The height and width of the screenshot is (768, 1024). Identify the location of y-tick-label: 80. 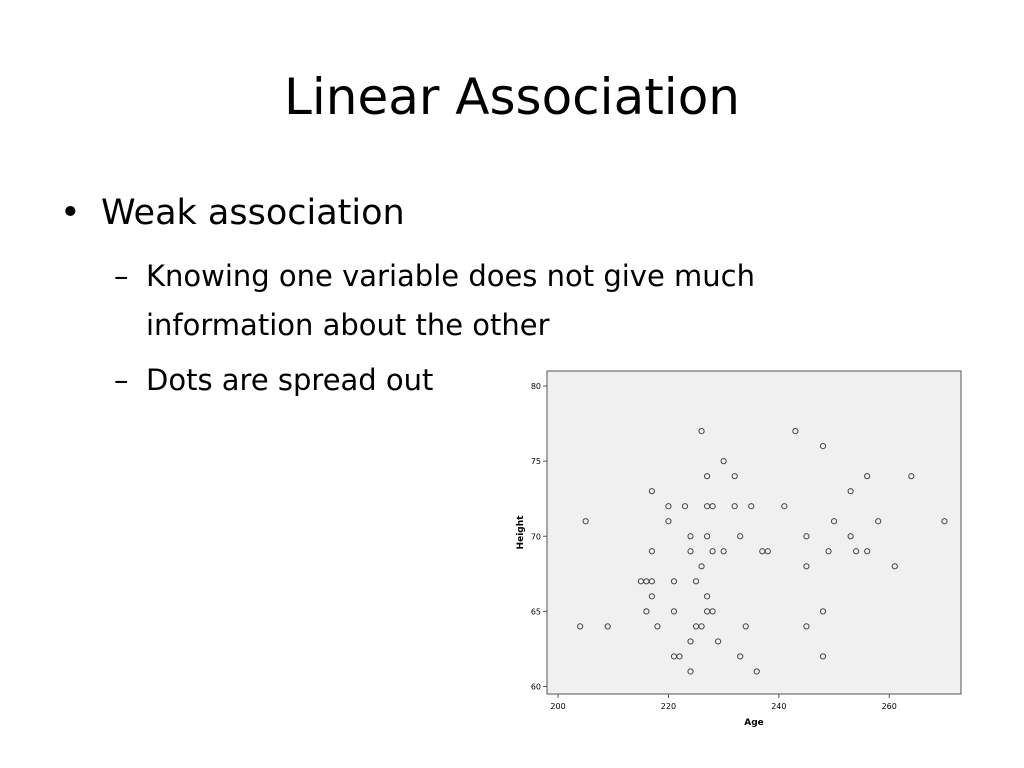
(536, 386).